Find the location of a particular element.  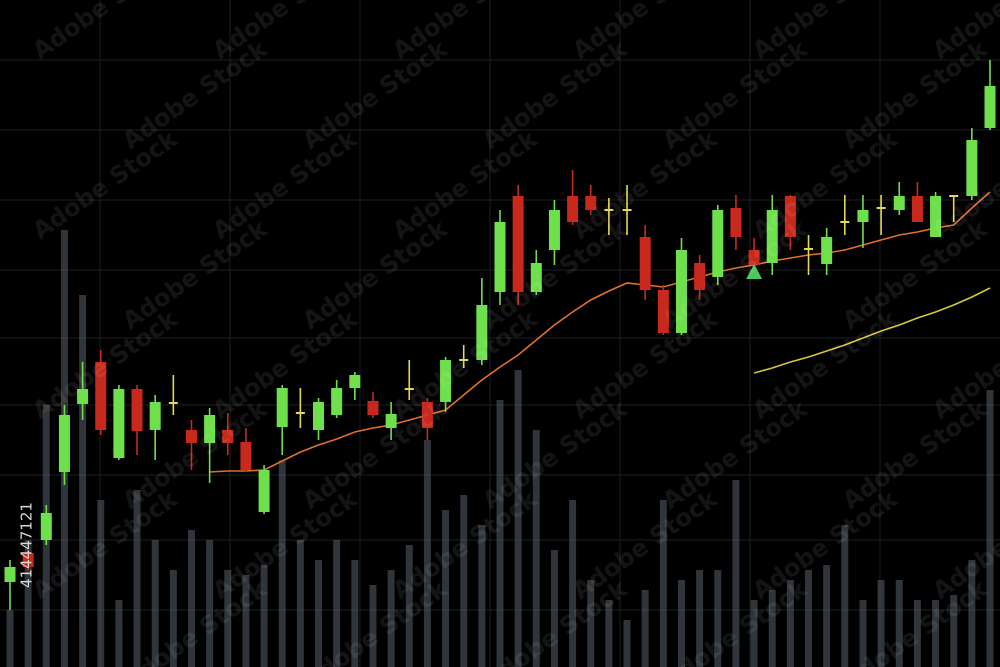

stock-id: 414447121 is located at coordinates (27, 545).